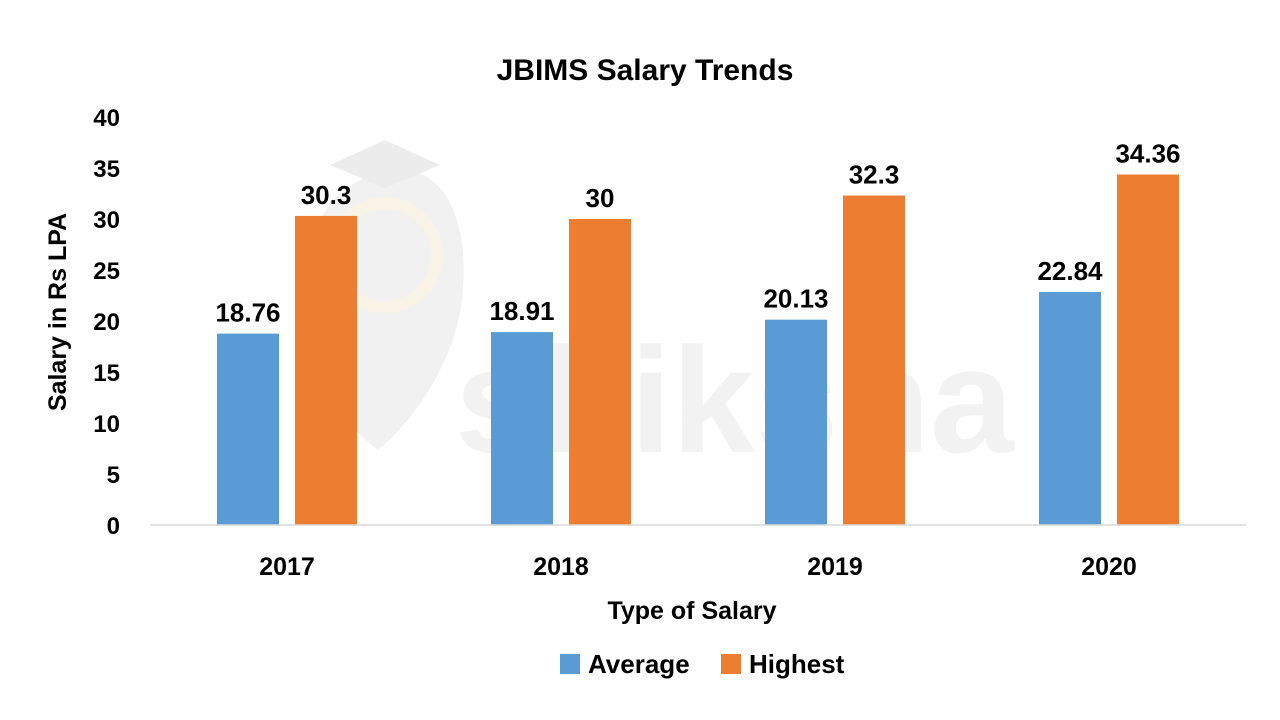 This screenshot has width=1280, height=720. What do you see at coordinates (874, 360) in the screenshot?
I see `bar-highest-2019` at bounding box center [874, 360].